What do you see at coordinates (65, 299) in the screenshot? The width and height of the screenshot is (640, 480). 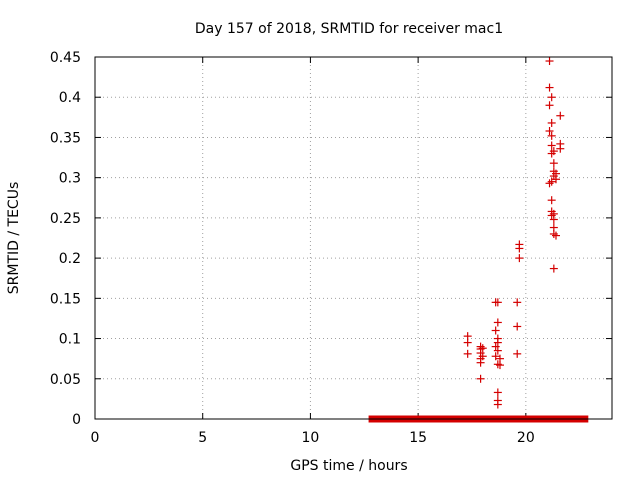 I see `y-tick-label: 0.15` at bounding box center [65, 299].